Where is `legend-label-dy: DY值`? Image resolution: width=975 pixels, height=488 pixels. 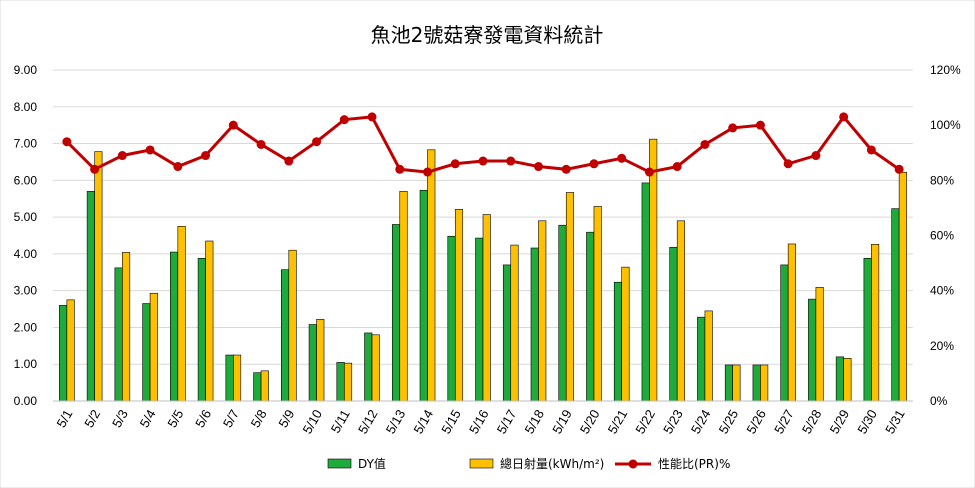 legend-label-dy: DY值 is located at coordinates (372, 463).